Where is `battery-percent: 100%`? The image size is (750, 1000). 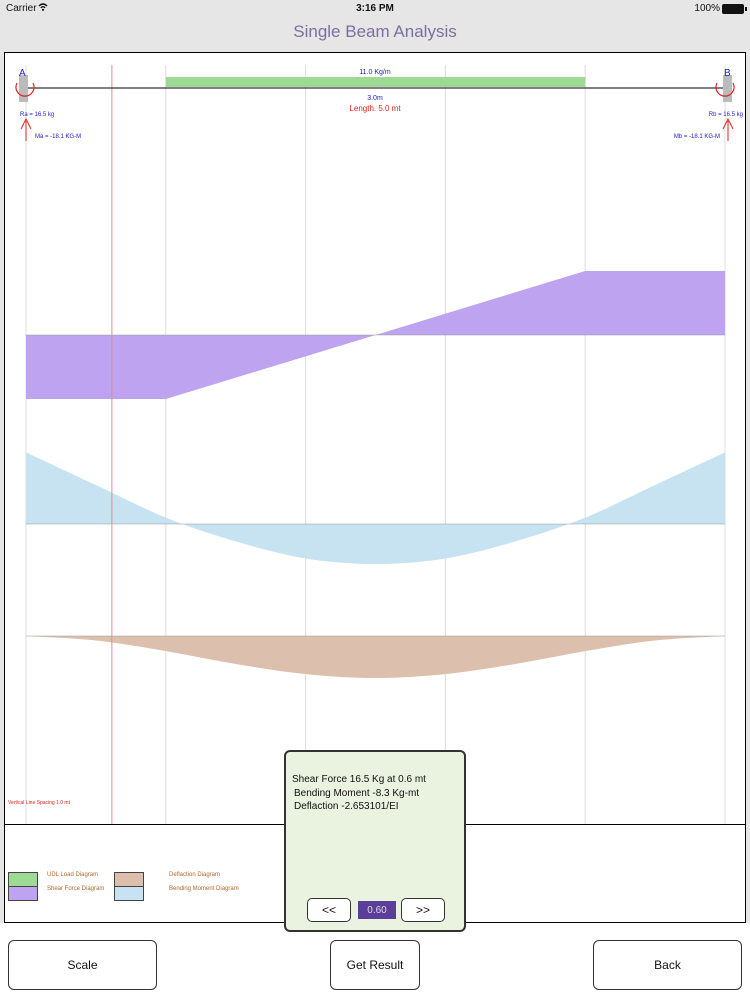 battery-percent: 100% is located at coordinates (707, 8).